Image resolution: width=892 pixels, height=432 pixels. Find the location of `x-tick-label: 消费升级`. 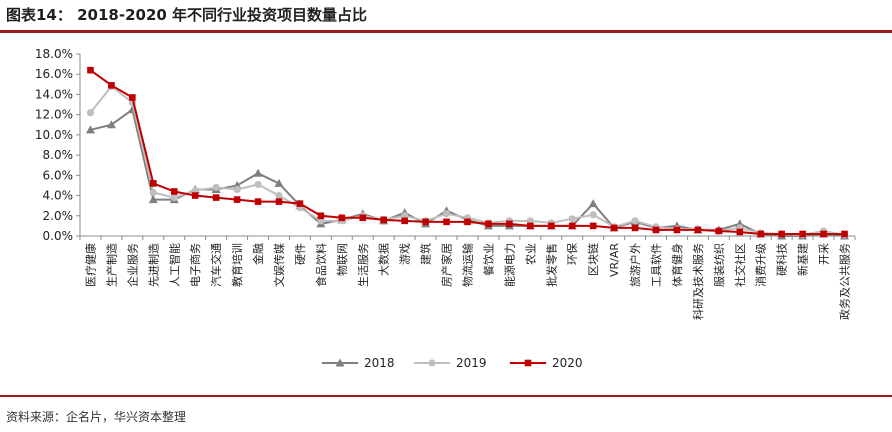

x-tick-label: 消费升级 is located at coordinates (761, 265).